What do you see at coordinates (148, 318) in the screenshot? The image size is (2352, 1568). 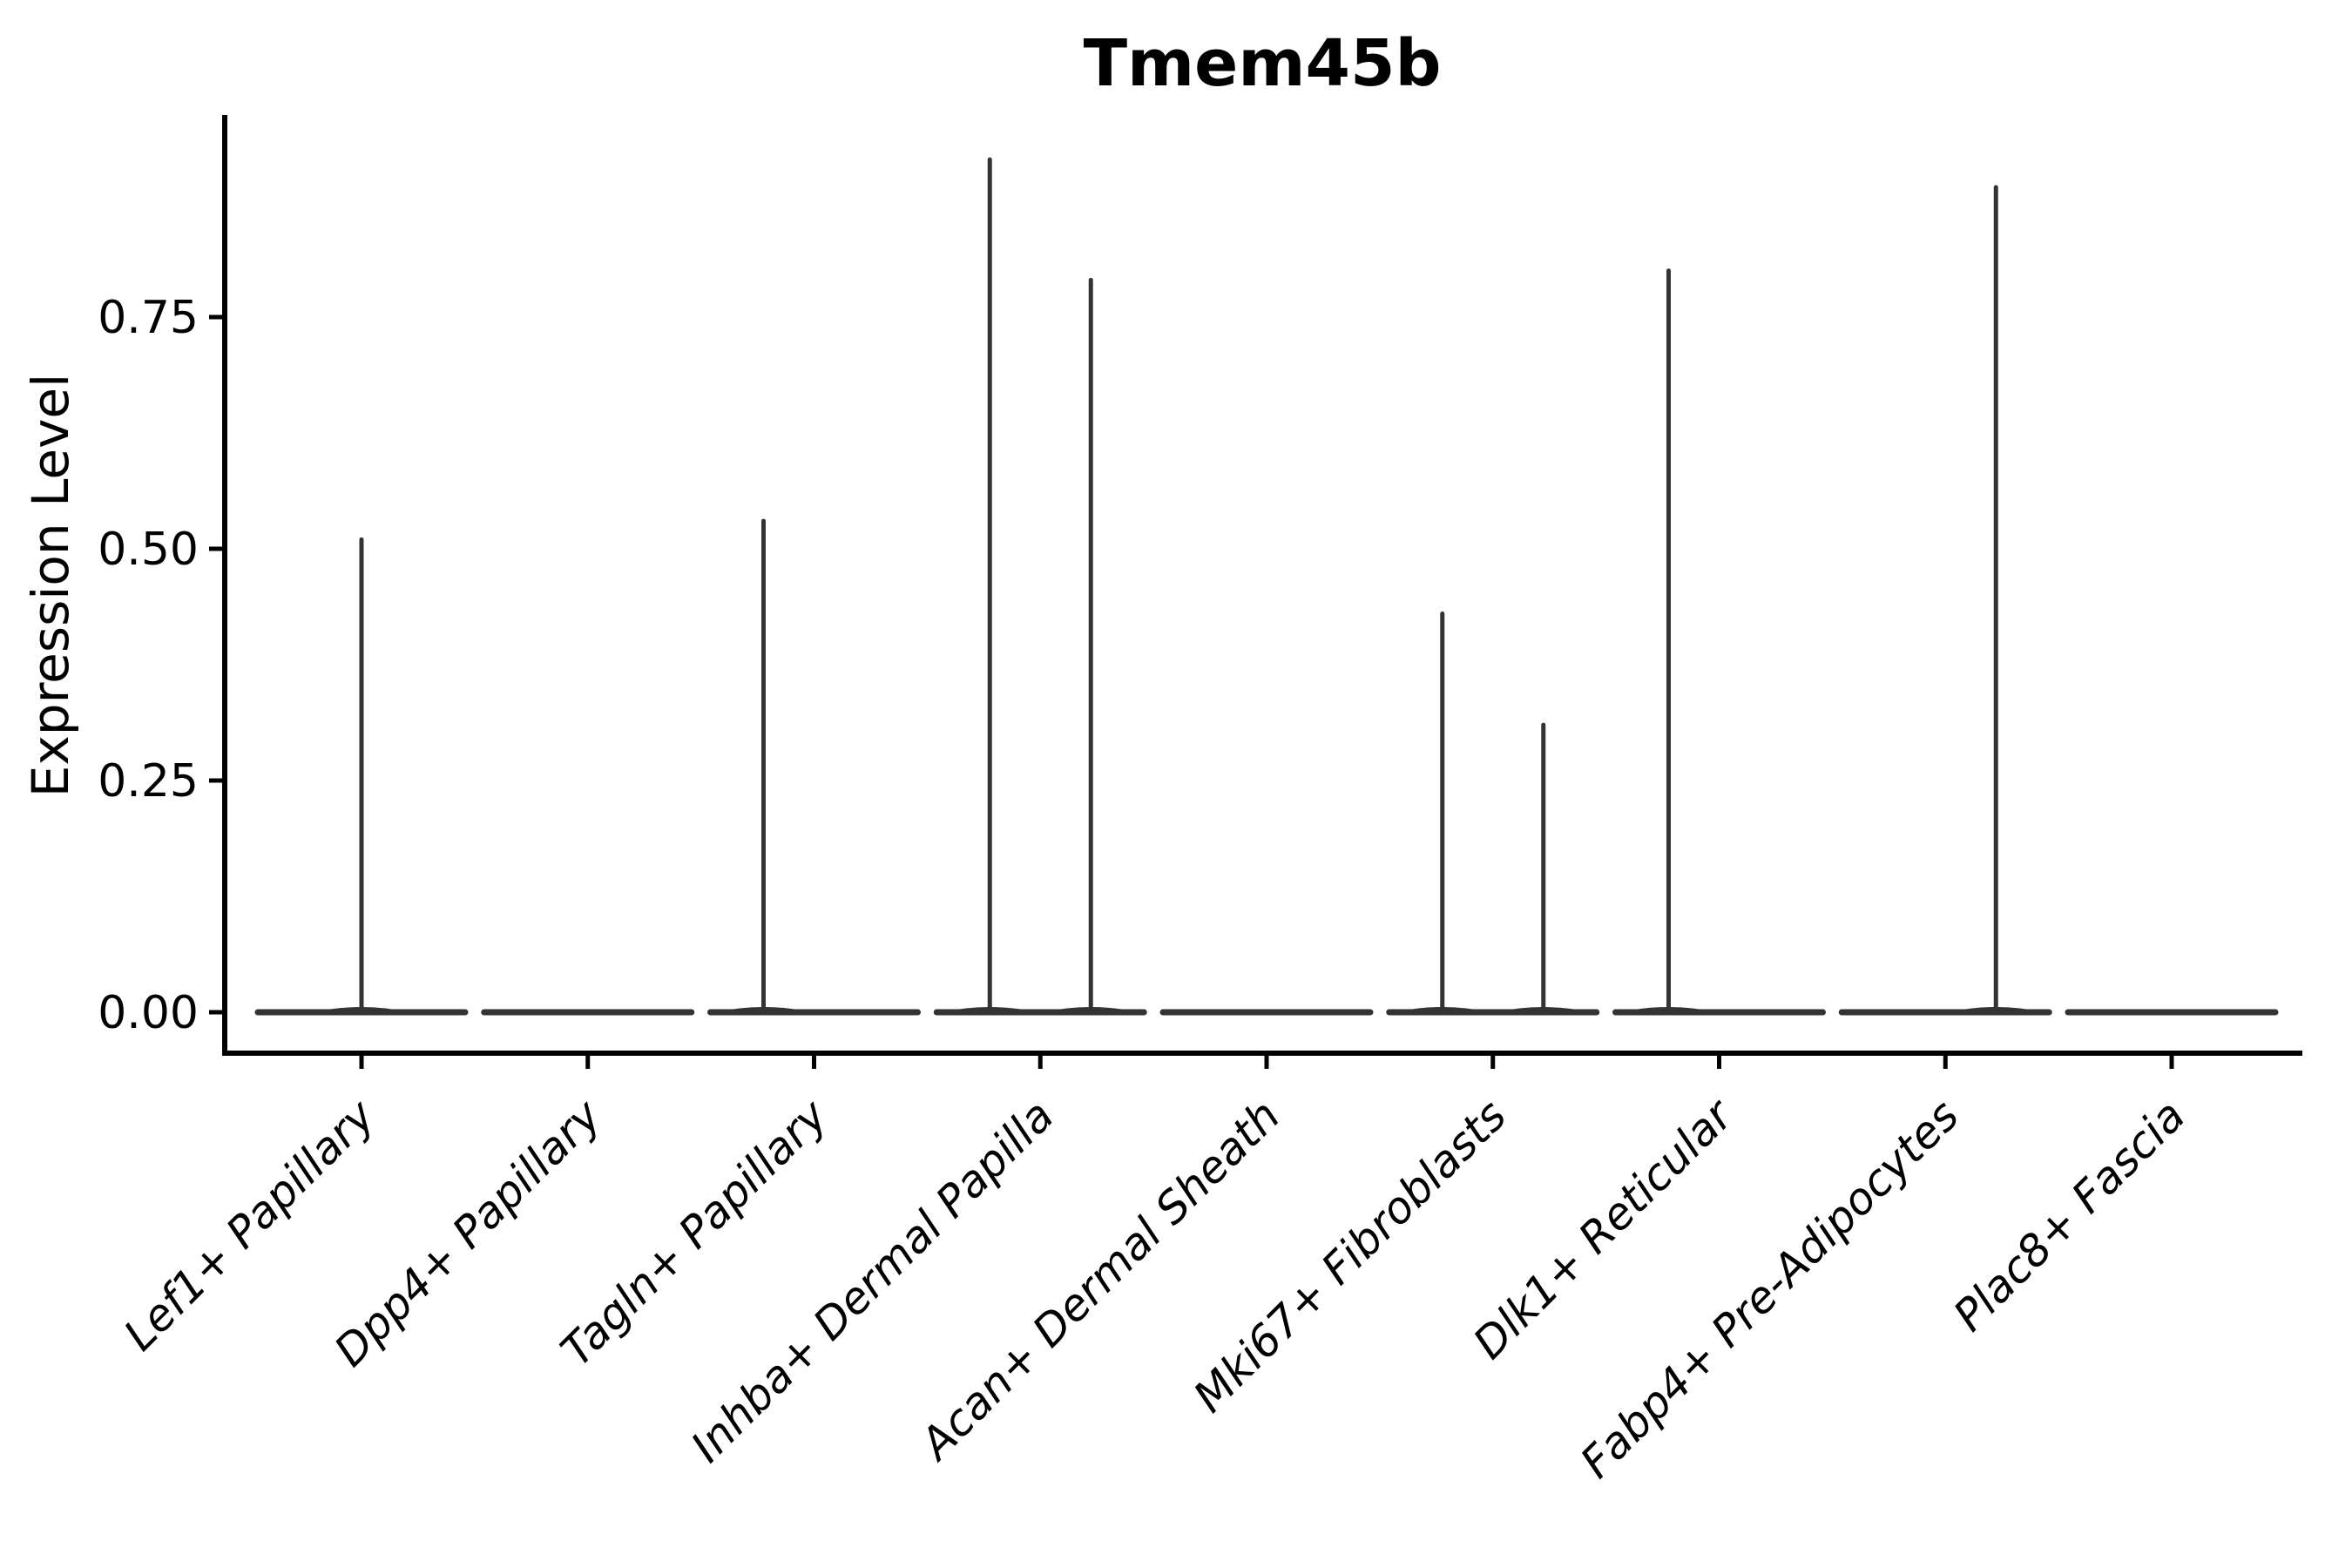 I see `y-tick-label: 0.75` at bounding box center [148, 318].